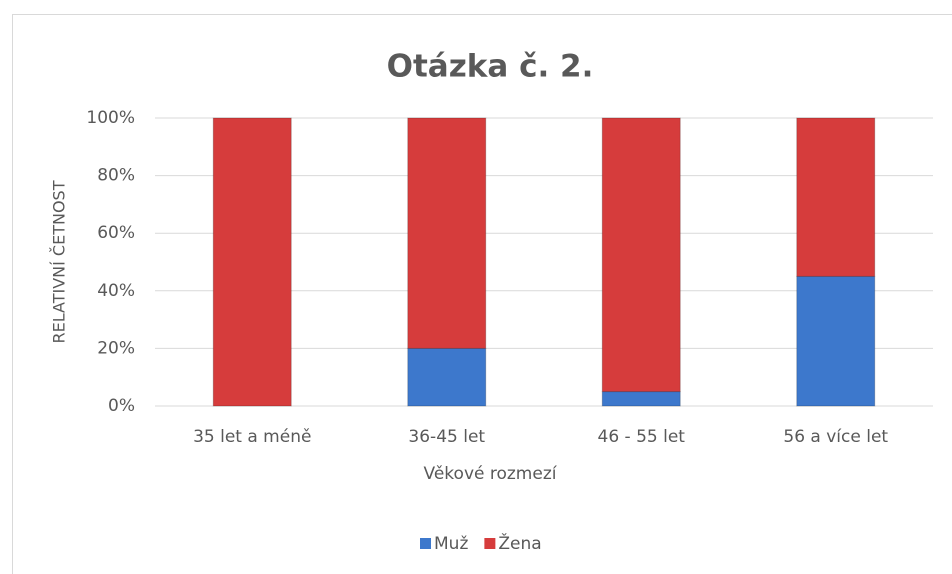 The height and width of the screenshot is (574, 952). I want to click on legend-label: Muž, so click(451, 544).